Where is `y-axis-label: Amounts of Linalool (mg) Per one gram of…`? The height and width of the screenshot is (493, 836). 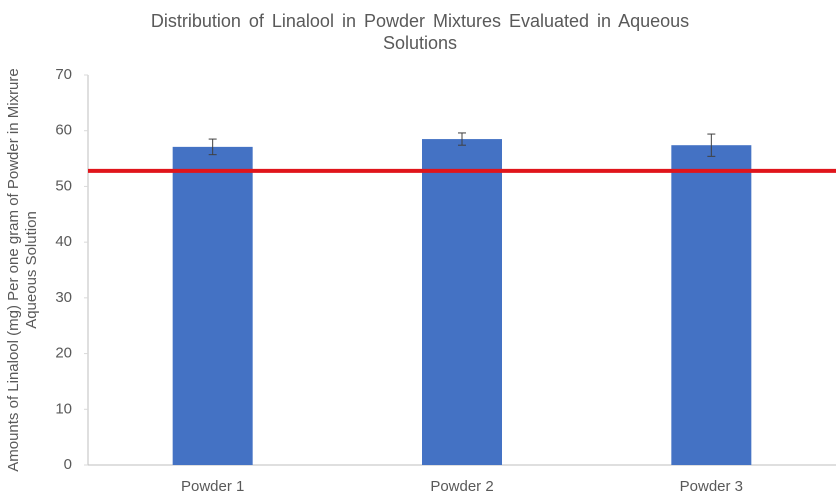
y-axis-label: Amounts of Linalool (mg) Per one gram of… is located at coordinates (22, 270).